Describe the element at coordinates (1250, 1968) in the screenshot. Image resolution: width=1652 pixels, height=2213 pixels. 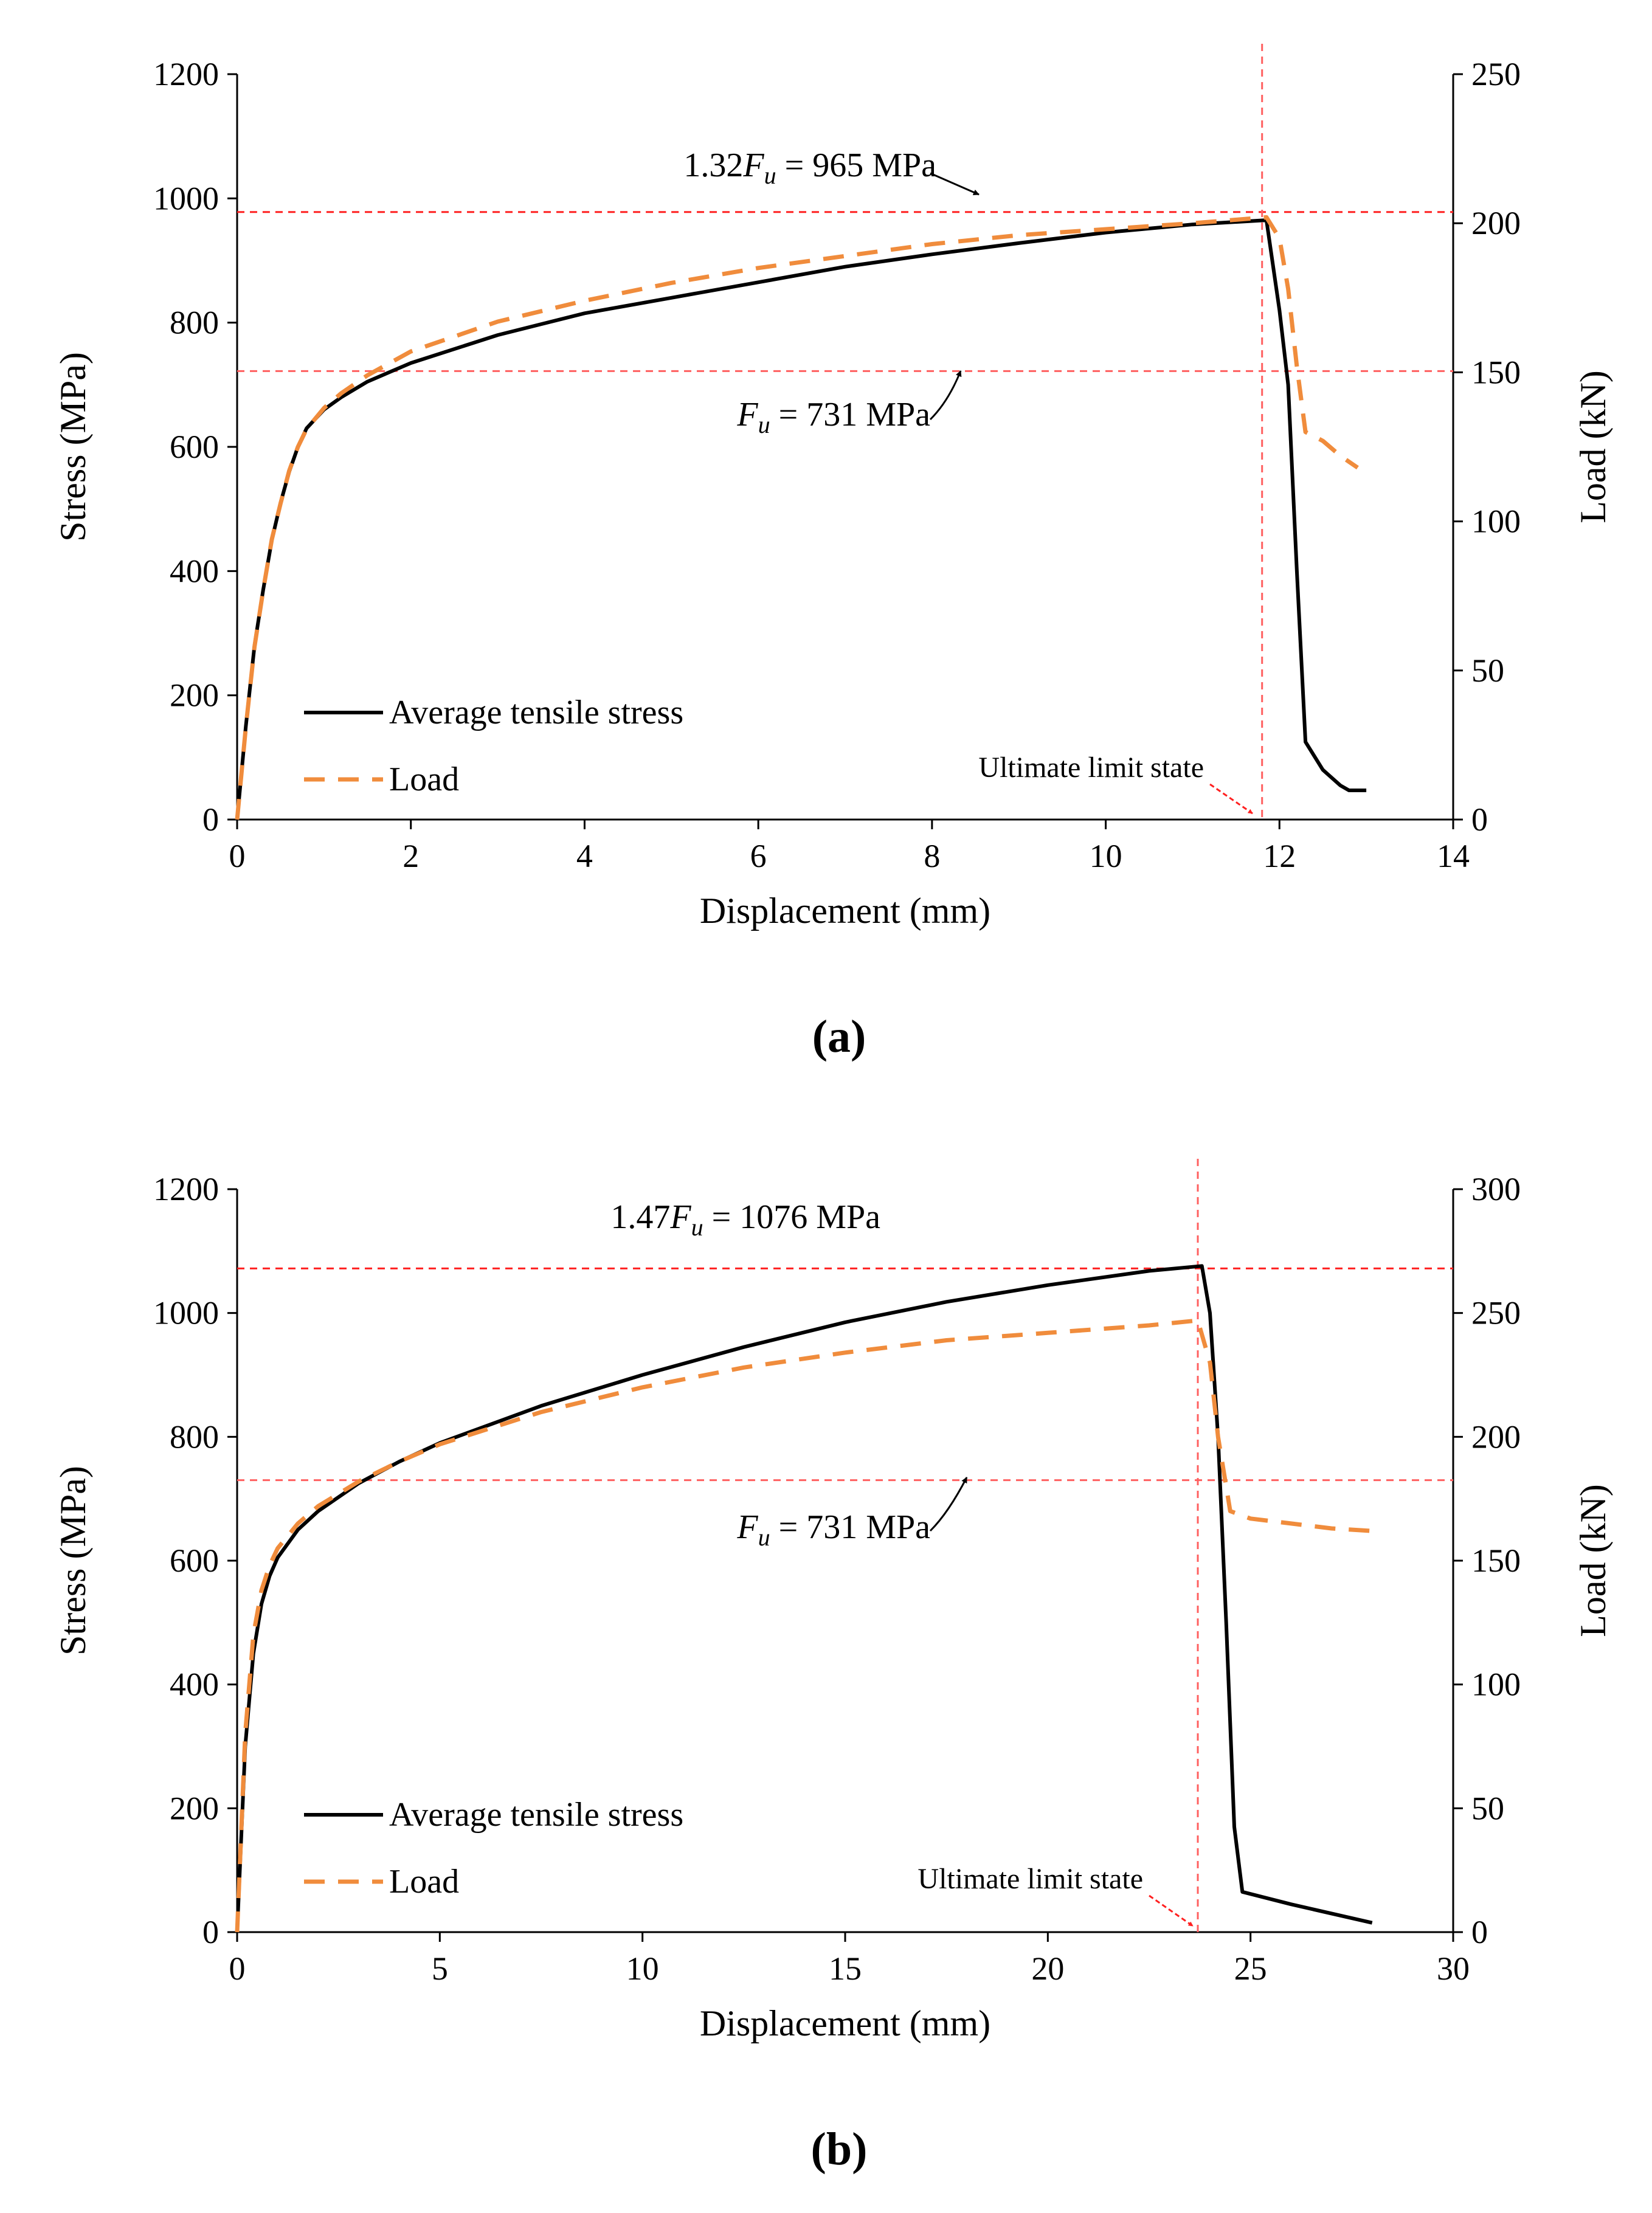
I see `x-tick-label: 25` at that location.